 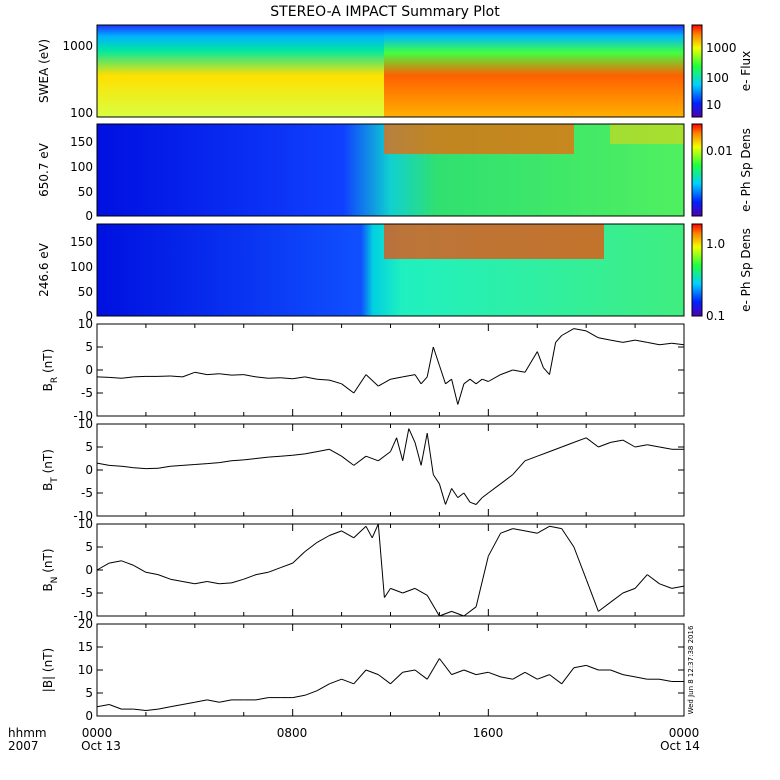 I want to click on cbar1-tick-100: 100, so click(x=717, y=78).